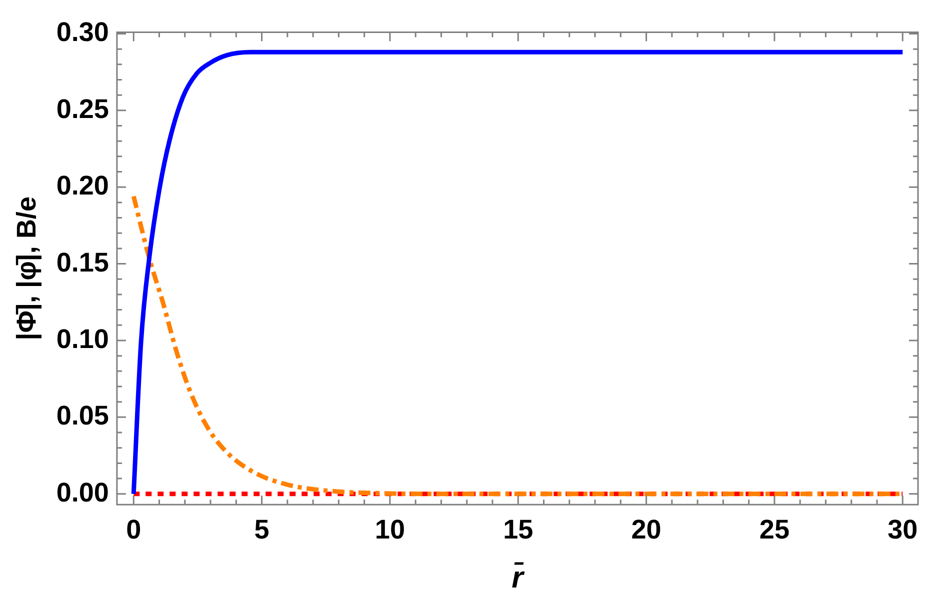  Describe the element at coordinates (774, 529) in the screenshot. I see `x-tick-label: 25` at that location.